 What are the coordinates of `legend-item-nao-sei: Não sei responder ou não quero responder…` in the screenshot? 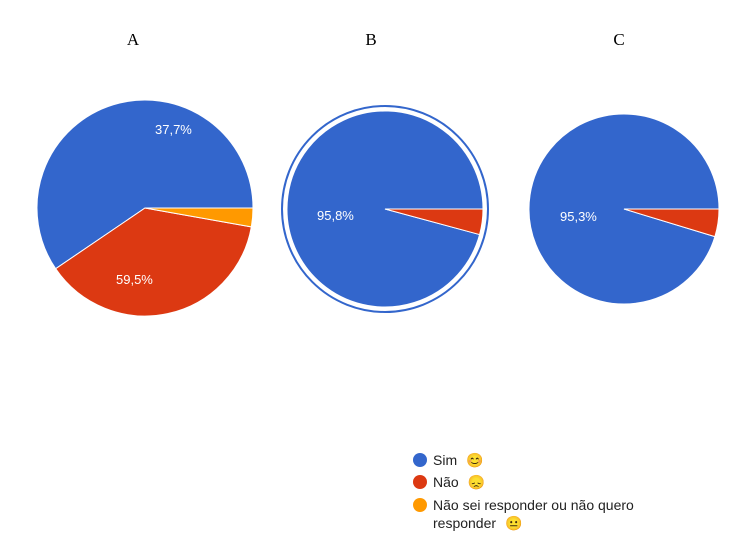 It's located at (523, 514).